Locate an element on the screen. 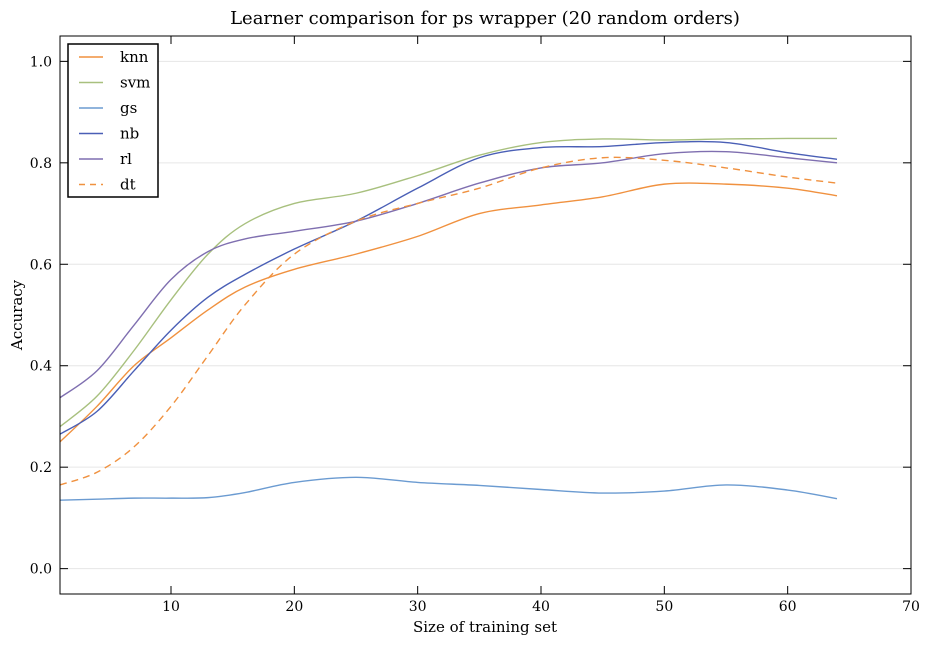 This screenshot has height=648, width=929. x-tick-label: 10 is located at coordinates (171, 607).